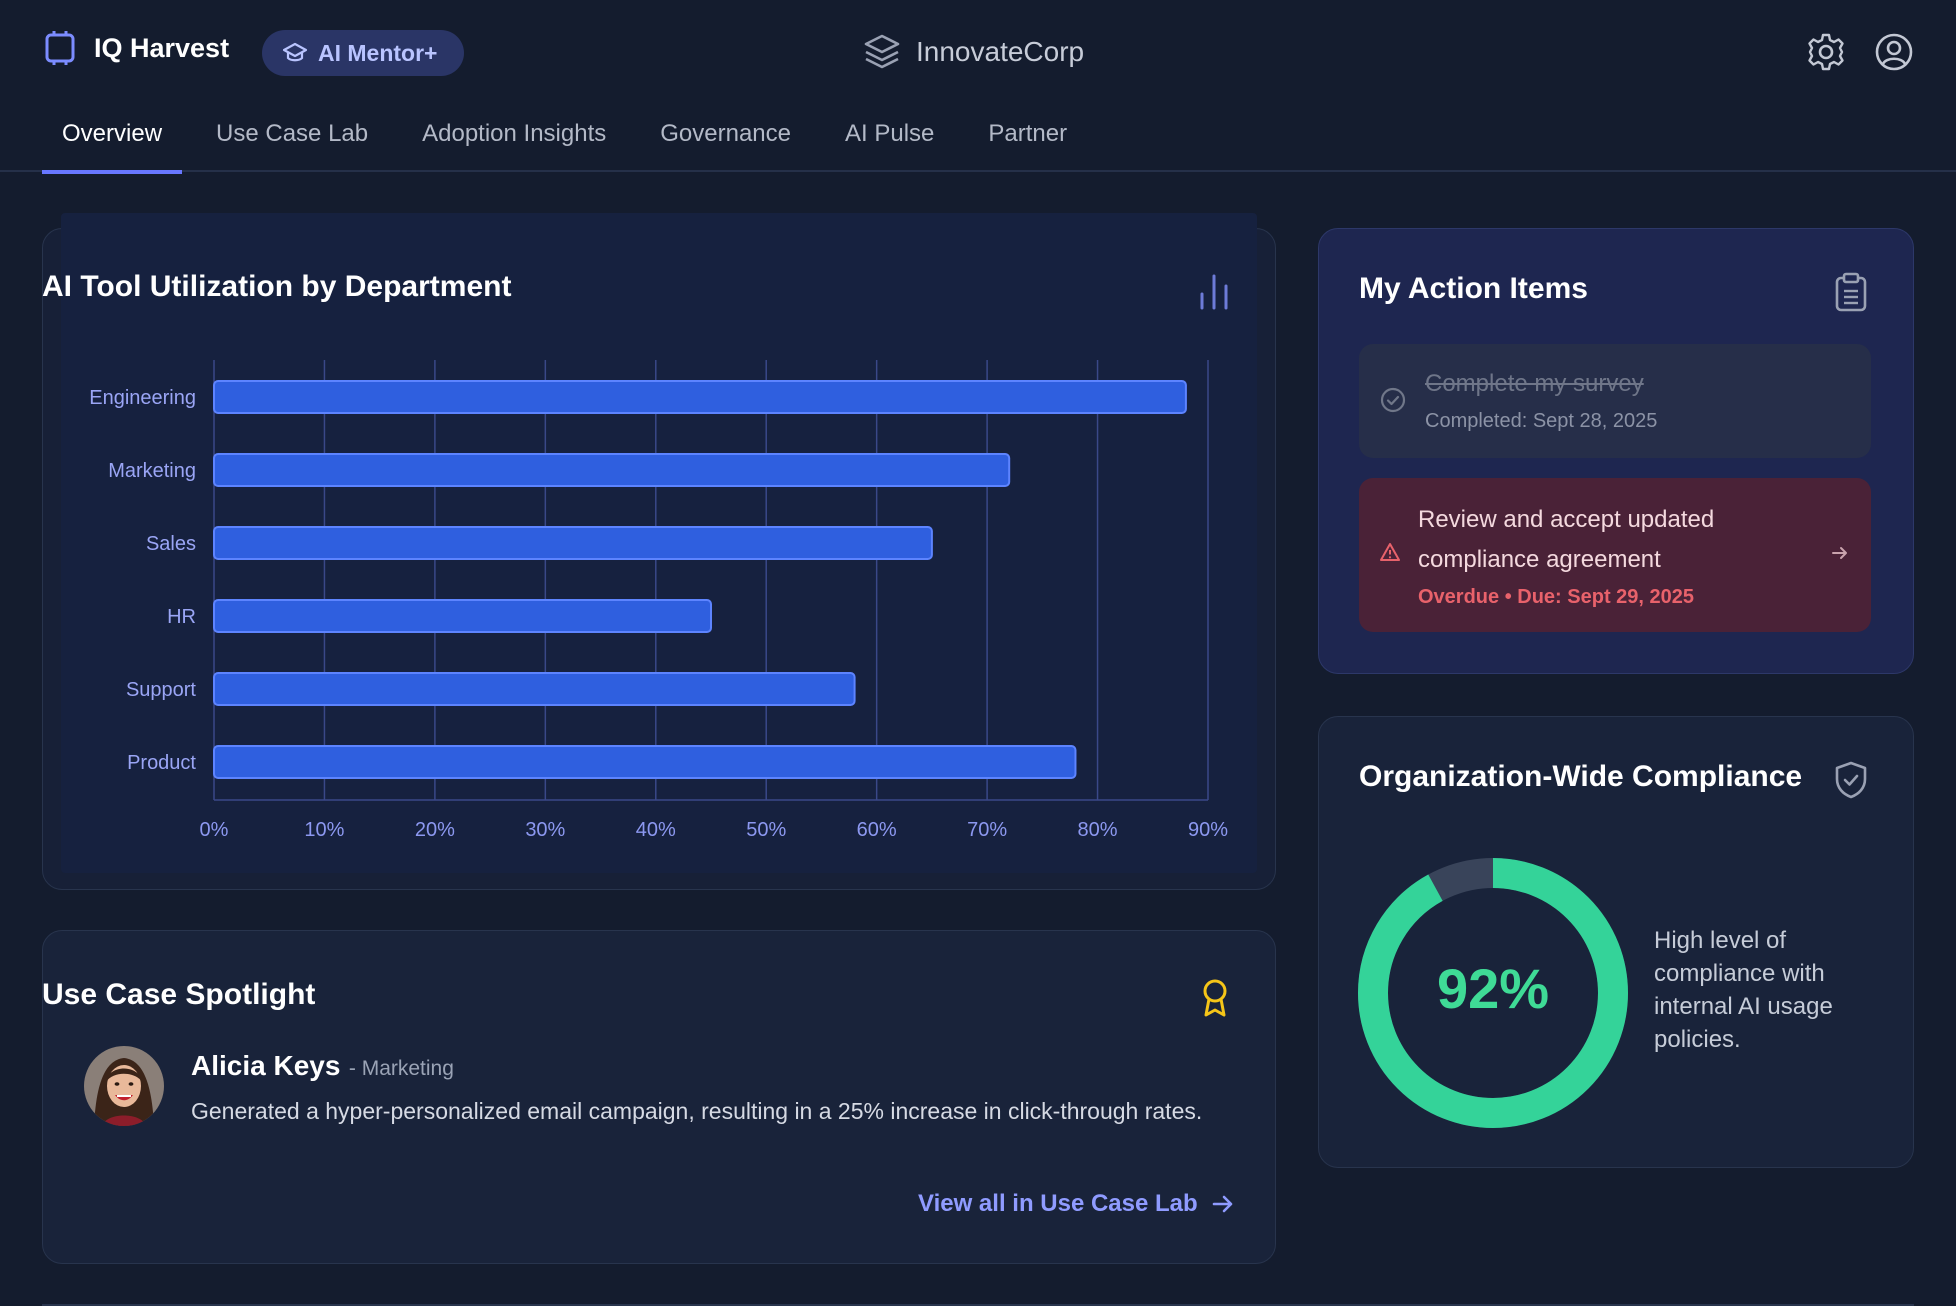 The image size is (1956, 1306). I want to click on view-all-use-cases-link: View all in Use Case Lab, so click(1076, 1204).